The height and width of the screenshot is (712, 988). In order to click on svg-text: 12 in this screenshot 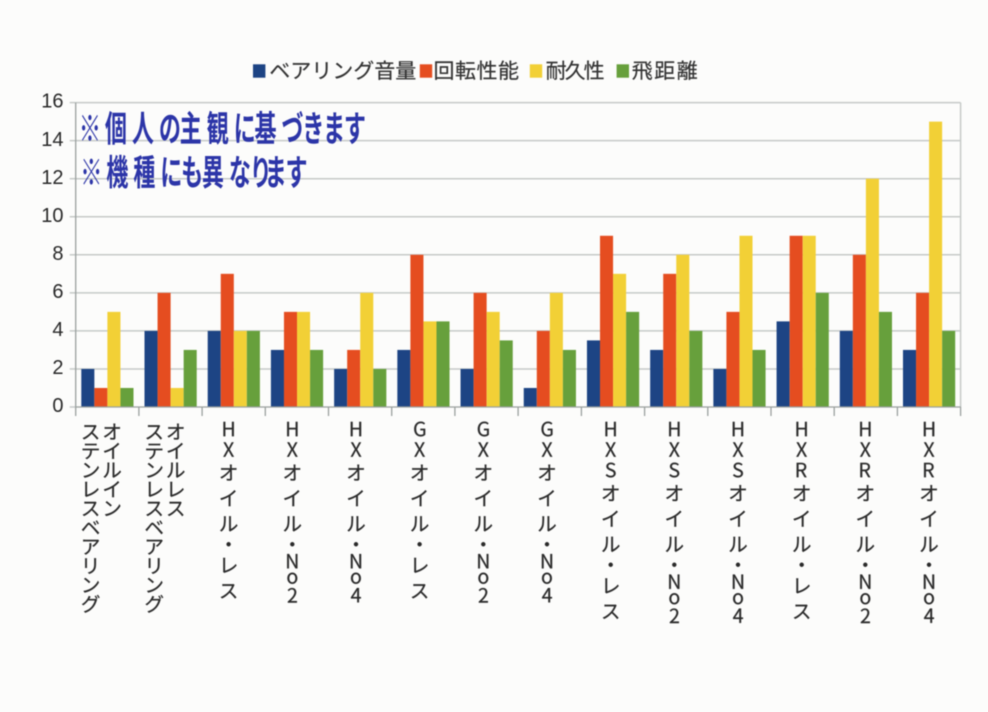, I will do `click(52, 178)`.